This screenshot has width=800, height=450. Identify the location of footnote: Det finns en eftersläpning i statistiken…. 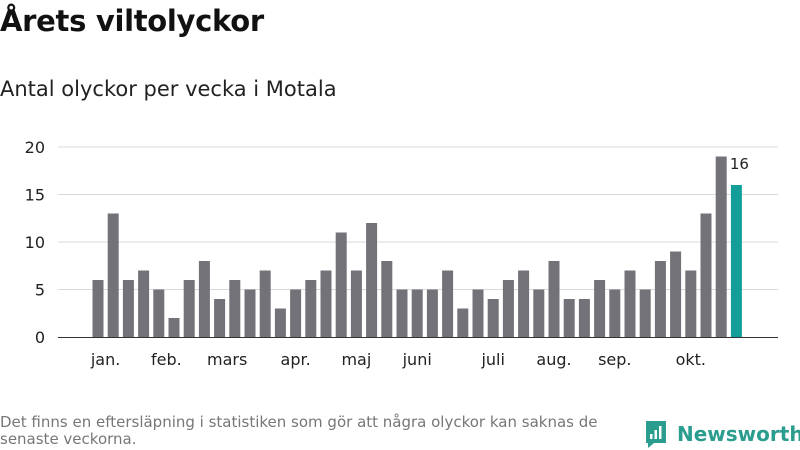
(299, 430).